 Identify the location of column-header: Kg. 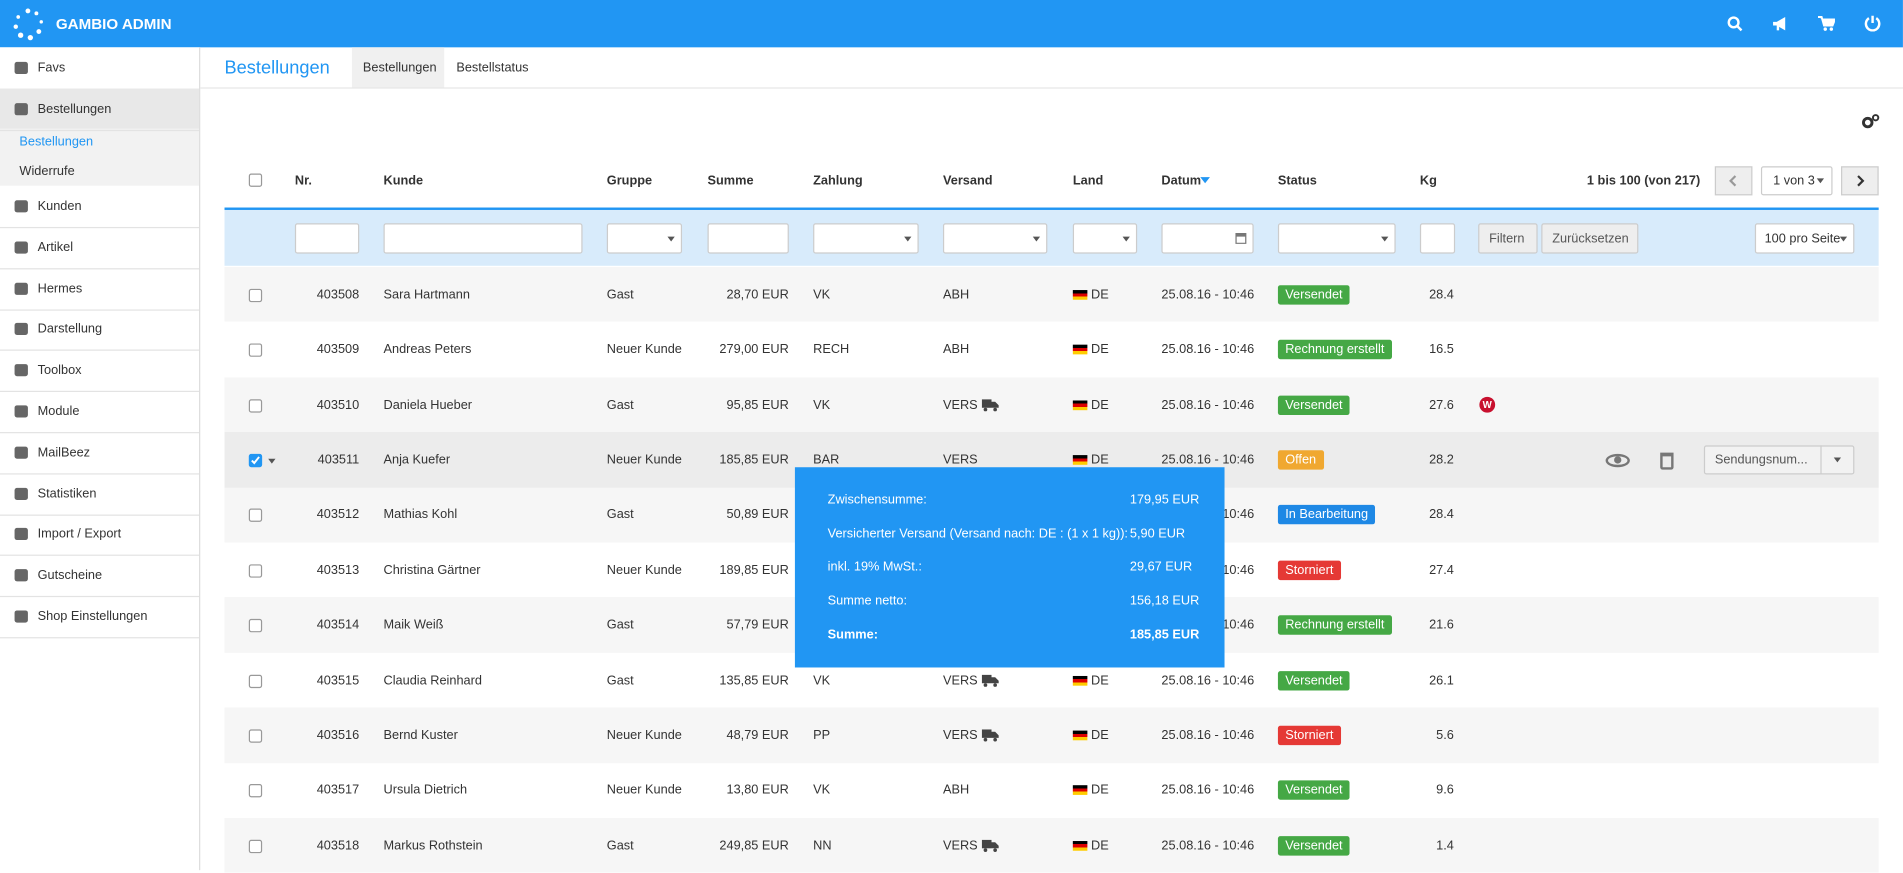
(1428, 181).